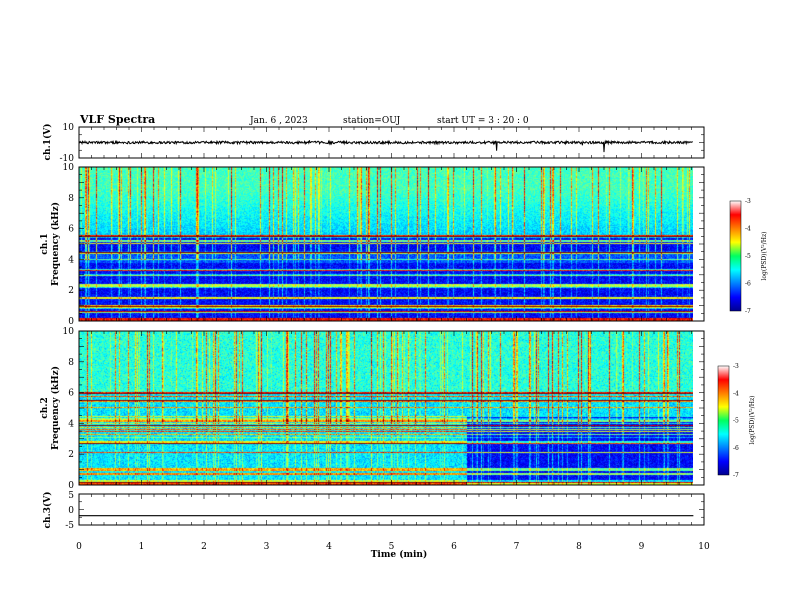 This screenshot has height=612, width=792. Describe the element at coordinates (723, 420) in the screenshot. I see `ch2-colorbar-gradient` at that location.